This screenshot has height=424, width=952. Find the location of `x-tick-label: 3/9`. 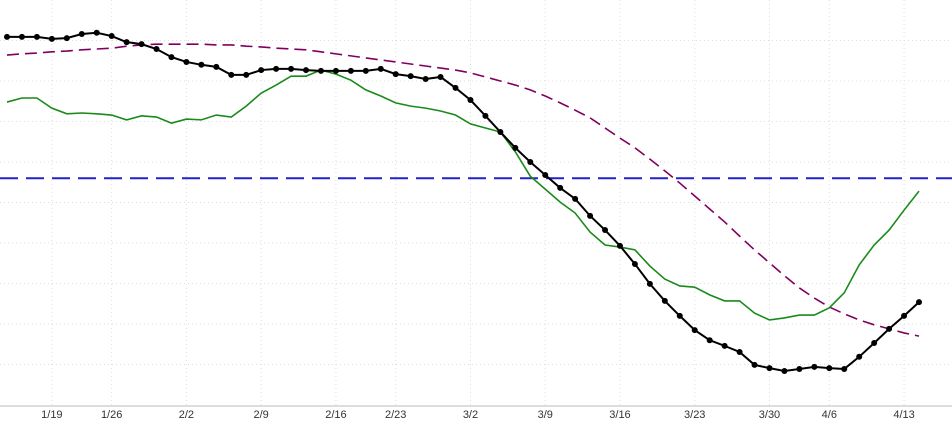

x-tick-label: 3/9 is located at coordinates (545, 415).